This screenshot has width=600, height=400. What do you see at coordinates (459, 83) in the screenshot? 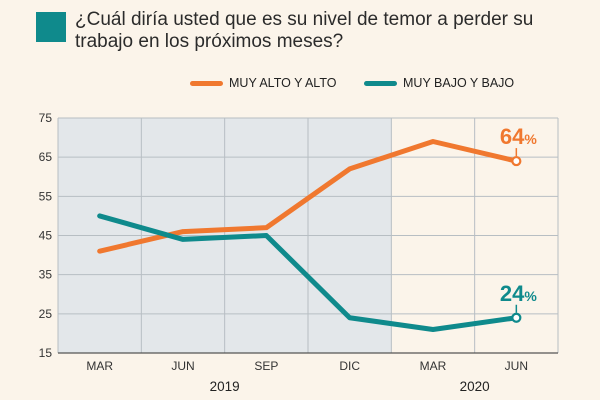
I see `legend-label-low: MUY BAJO Y BAJO` at bounding box center [459, 83].